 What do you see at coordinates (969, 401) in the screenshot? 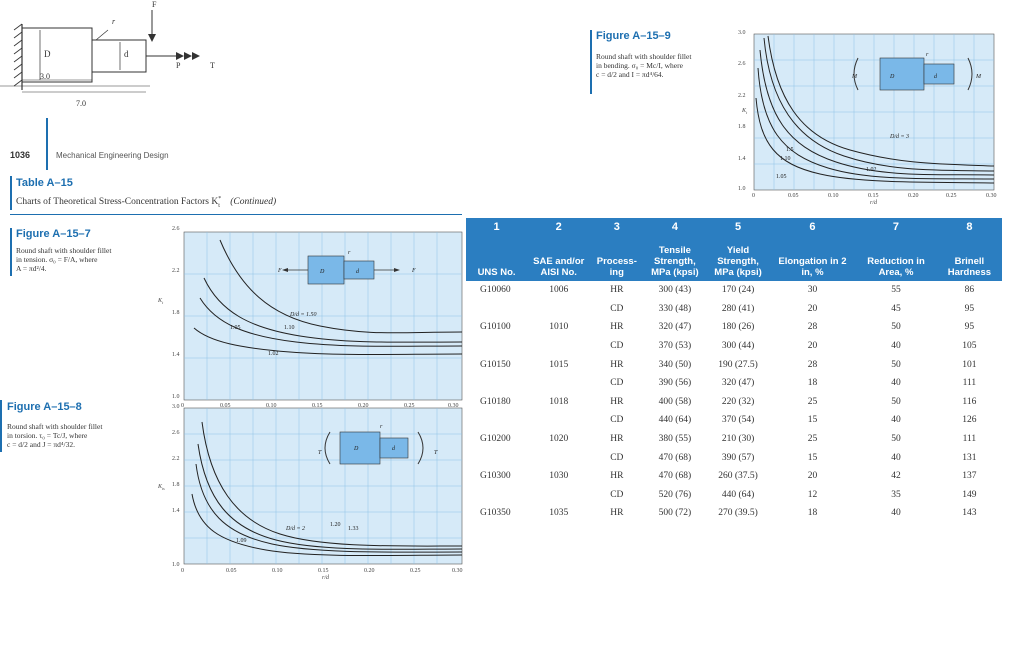
I see `table-cell: 116` at bounding box center [969, 401].